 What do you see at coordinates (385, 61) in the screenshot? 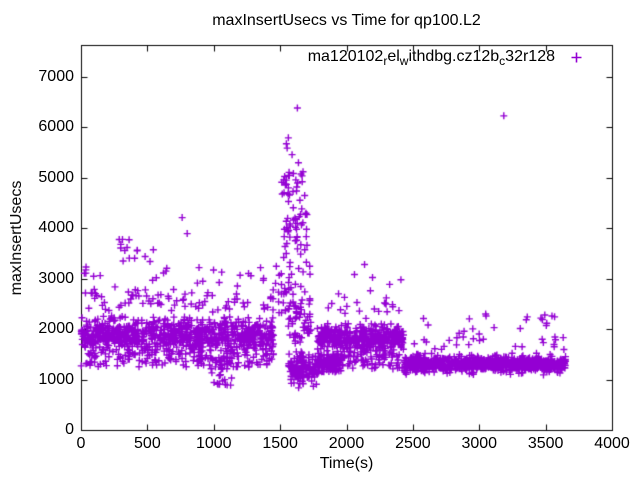
I see `legend-label-subscript: r` at bounding box center [385, 61].